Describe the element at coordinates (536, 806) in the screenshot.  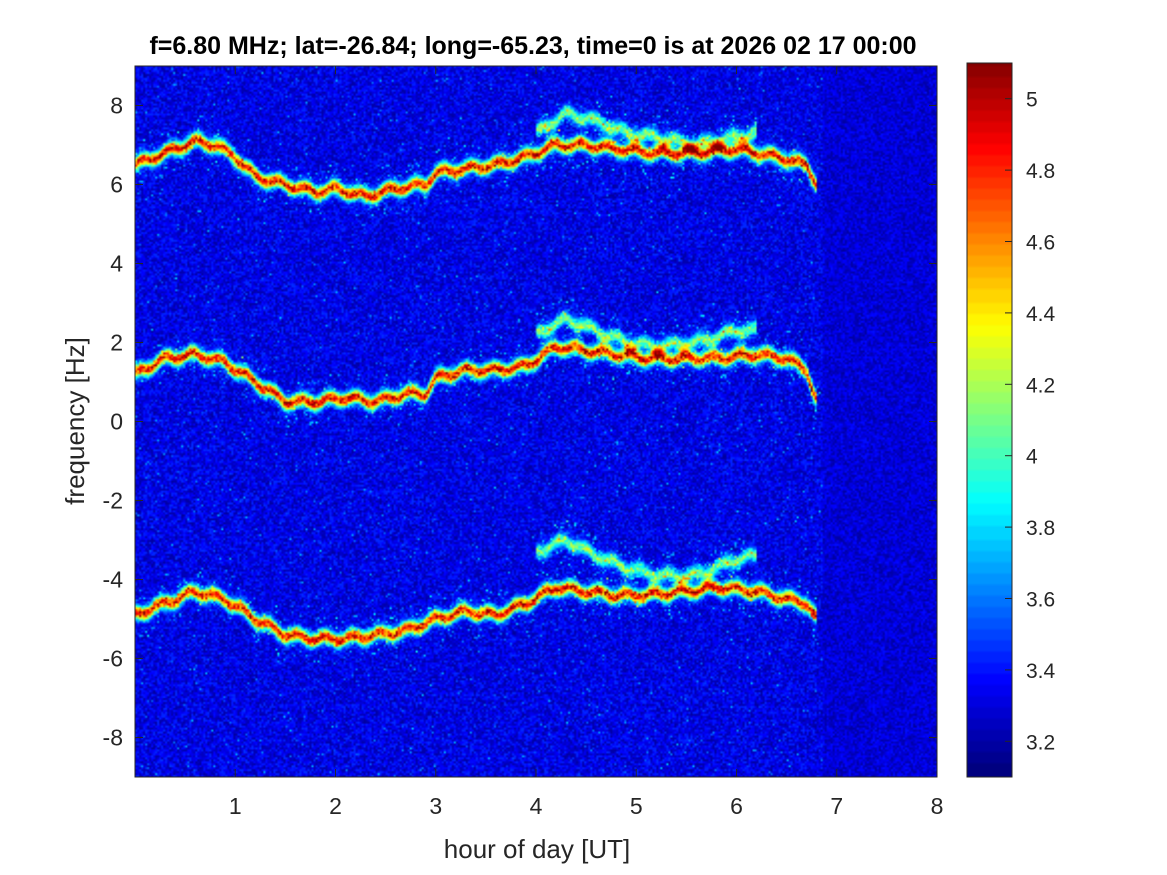
I see `x-tick-label: 4` at that location.